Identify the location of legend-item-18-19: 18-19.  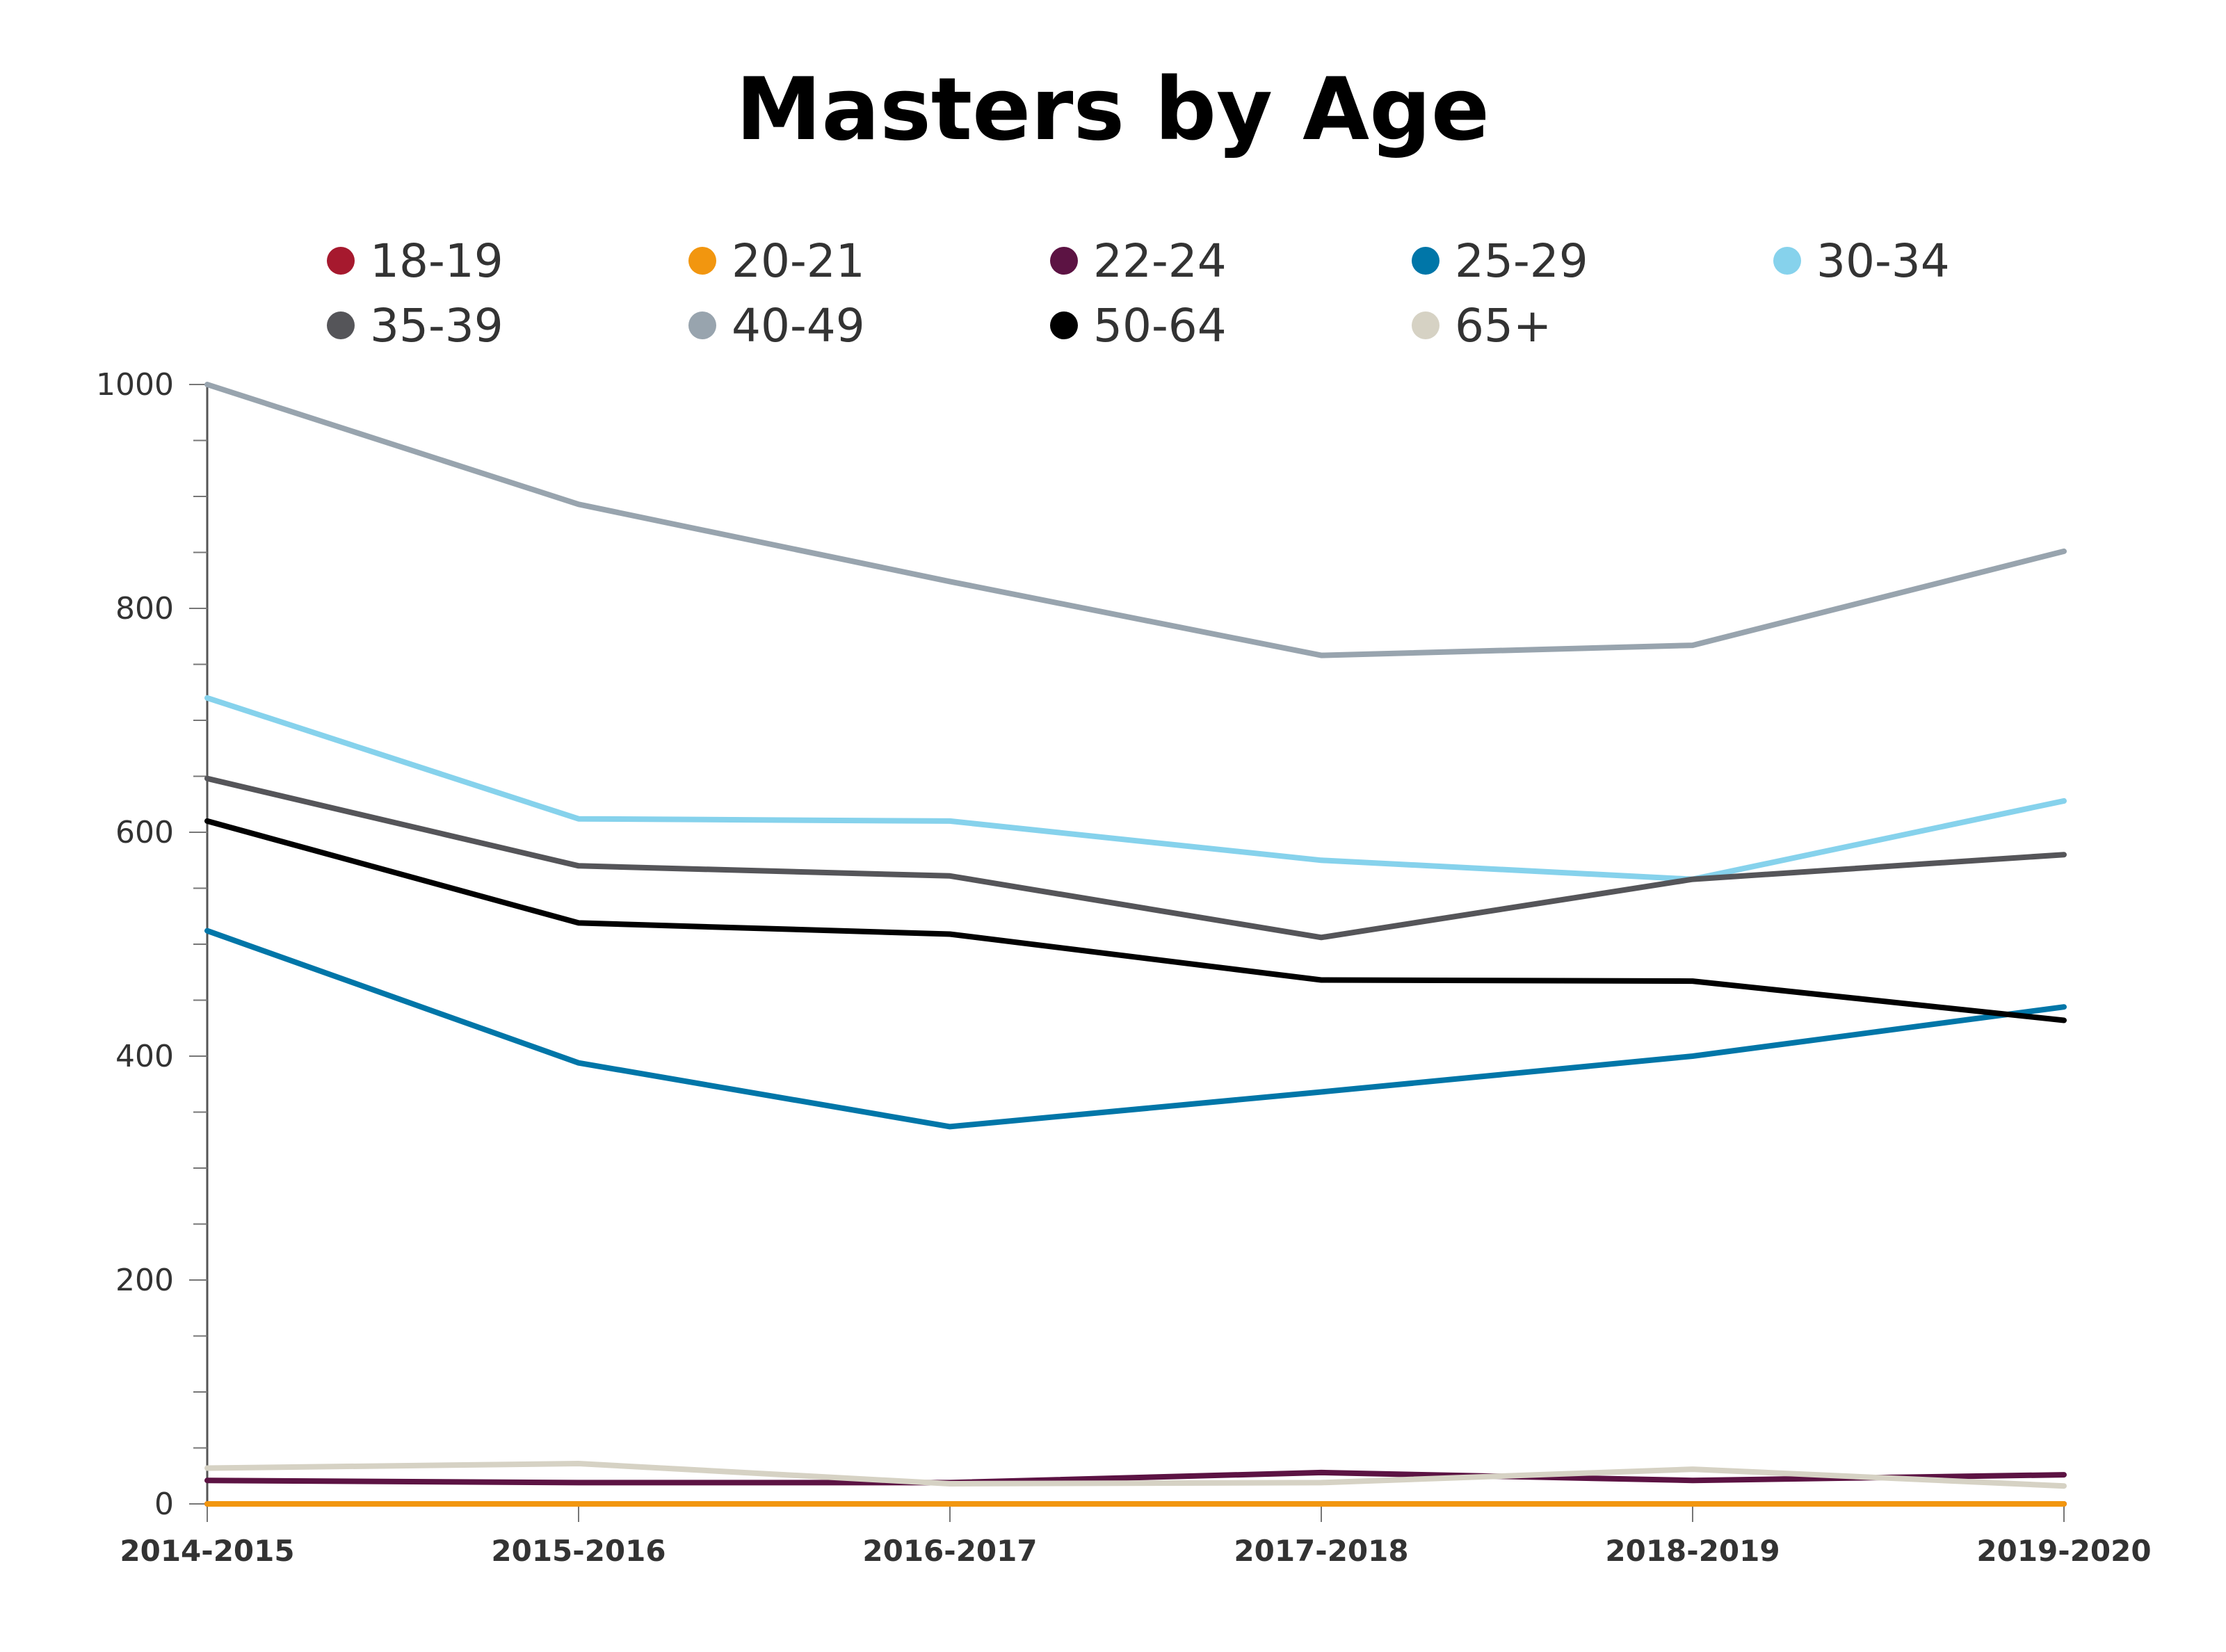
(415, 261).